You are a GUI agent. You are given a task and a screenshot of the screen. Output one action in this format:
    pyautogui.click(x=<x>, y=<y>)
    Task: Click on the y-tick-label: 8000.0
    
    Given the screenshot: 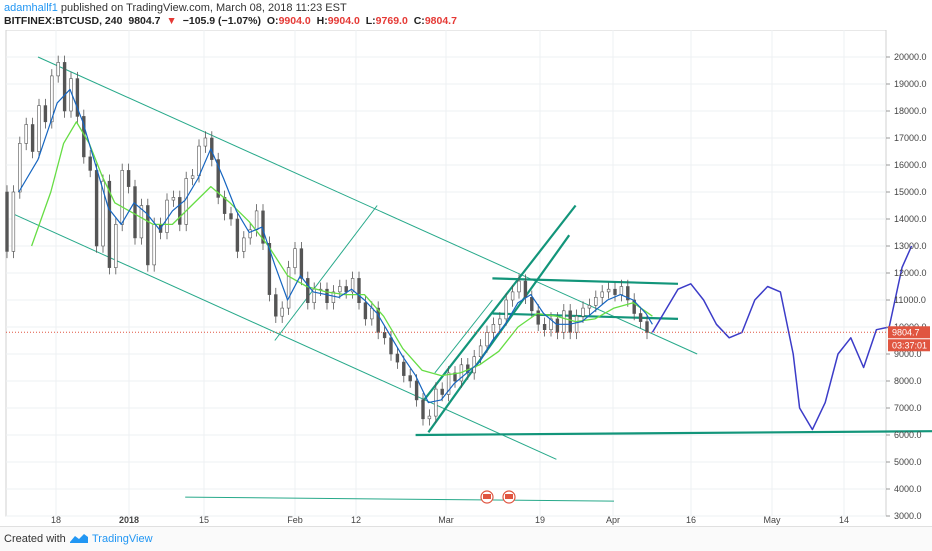 What is the action you would take?
    pyautogui.click(x=908, y=381)
    